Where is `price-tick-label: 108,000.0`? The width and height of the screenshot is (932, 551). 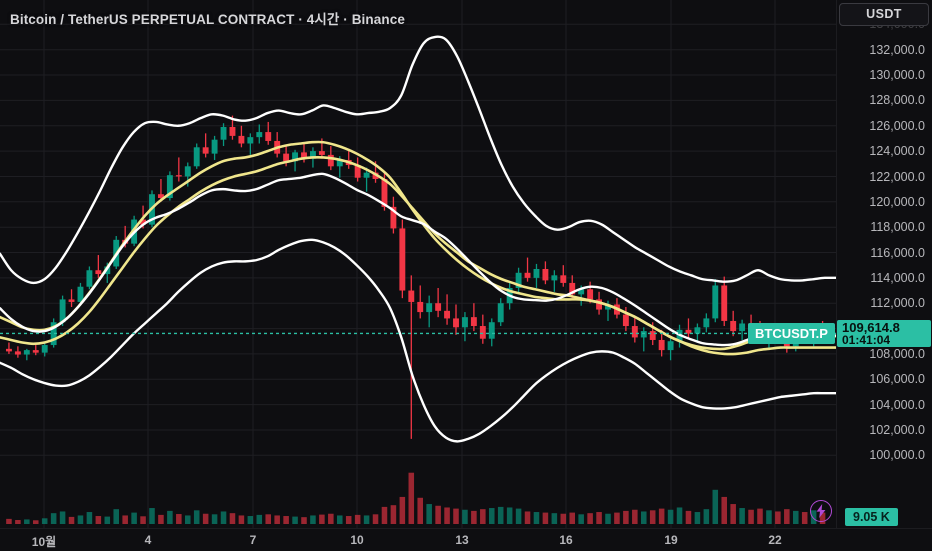 price-tick-label: 108,000.0 is located at coordinates (897, 353).